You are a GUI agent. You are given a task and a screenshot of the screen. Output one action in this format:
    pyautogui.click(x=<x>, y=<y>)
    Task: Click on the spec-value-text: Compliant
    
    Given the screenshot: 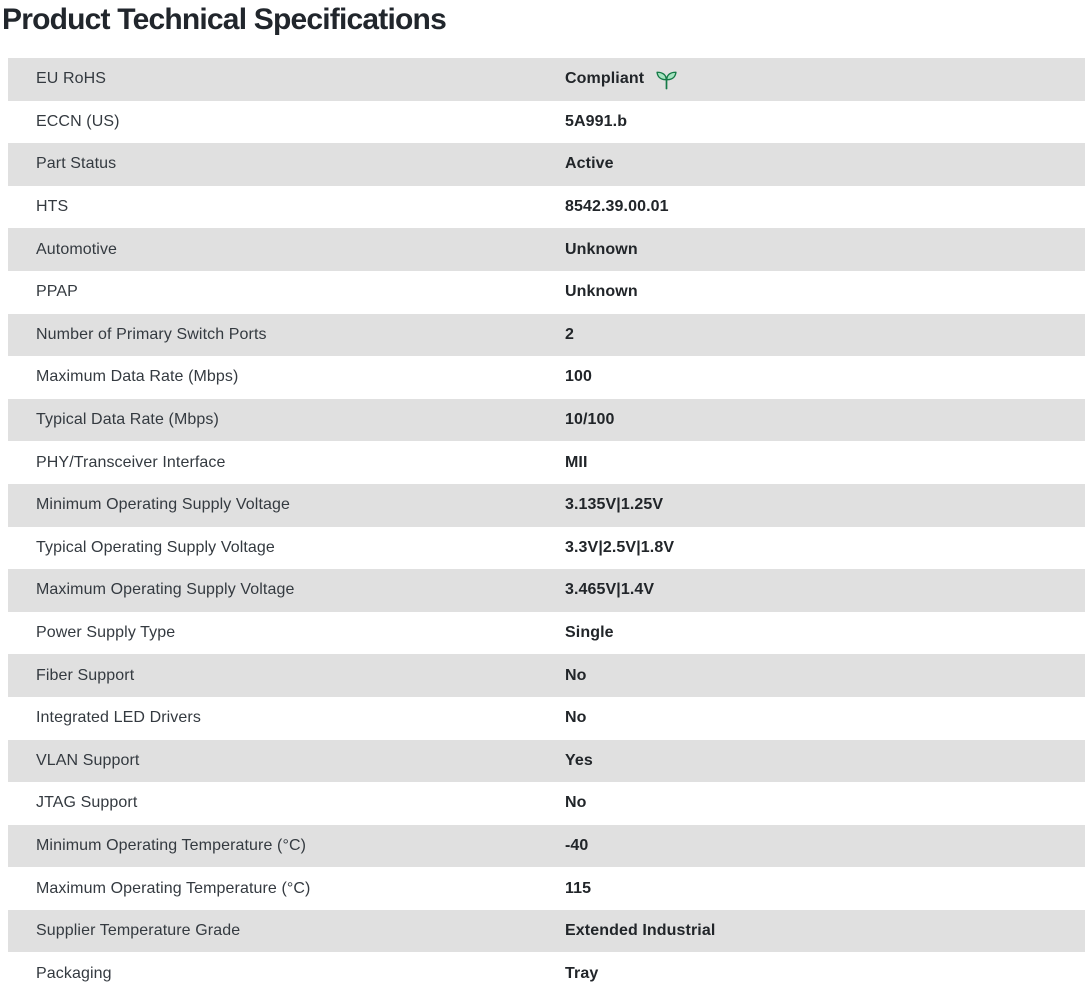 What is the action you would take?
    pyautogui.click(x=605, y=79)
    